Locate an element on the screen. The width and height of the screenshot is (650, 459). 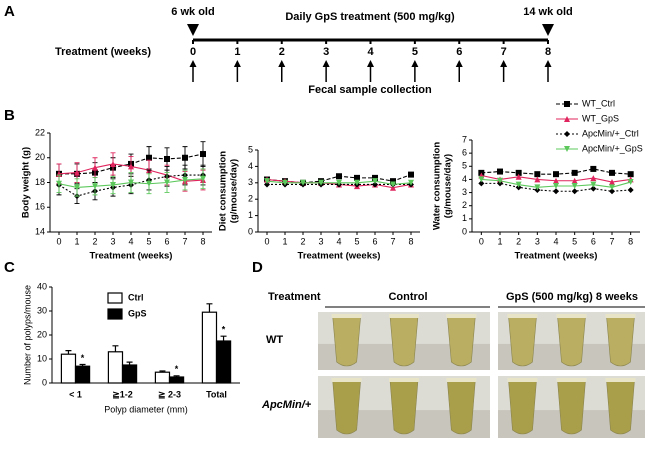
y-tick-label: 40 is located at coordinates (42, 286).